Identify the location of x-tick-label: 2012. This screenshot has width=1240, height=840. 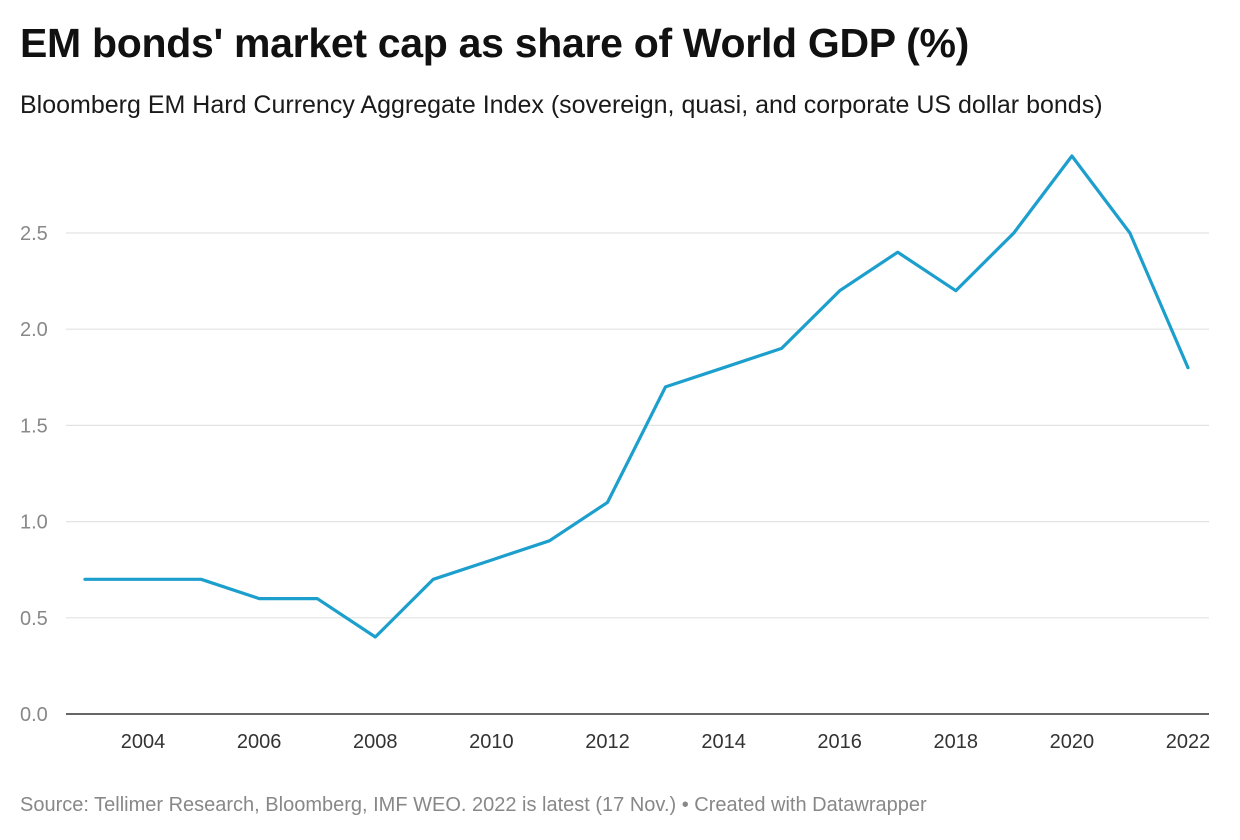
(607, 742).